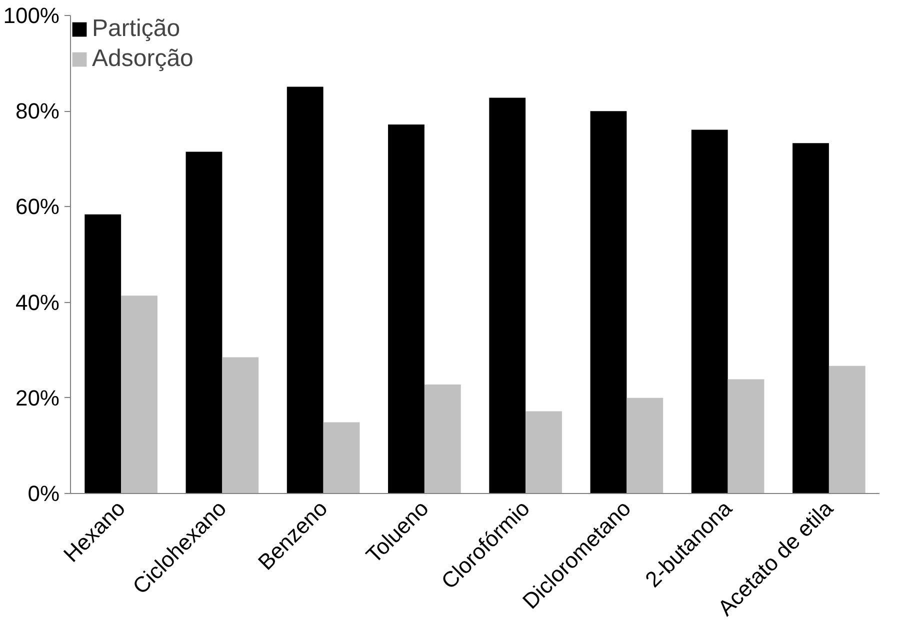 This screenshot has height=632, width=899. Describe the element at coordinates (44, 493) in the screenshot. I see `y-tick-label: 0%` at that location.